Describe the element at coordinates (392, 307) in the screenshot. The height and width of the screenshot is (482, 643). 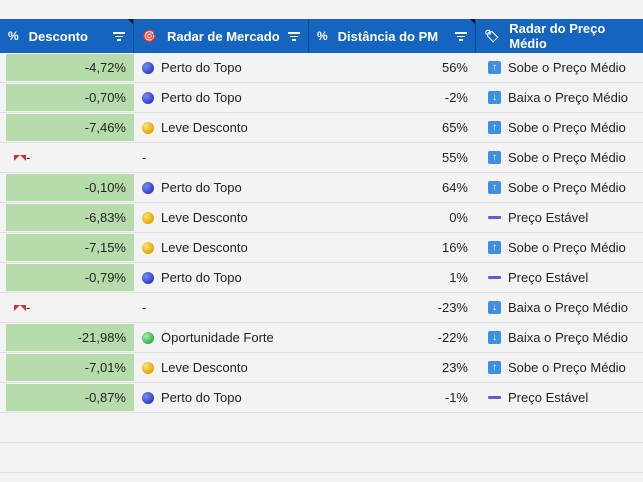
I see `cell-distancia-pm: -23%` at that location.